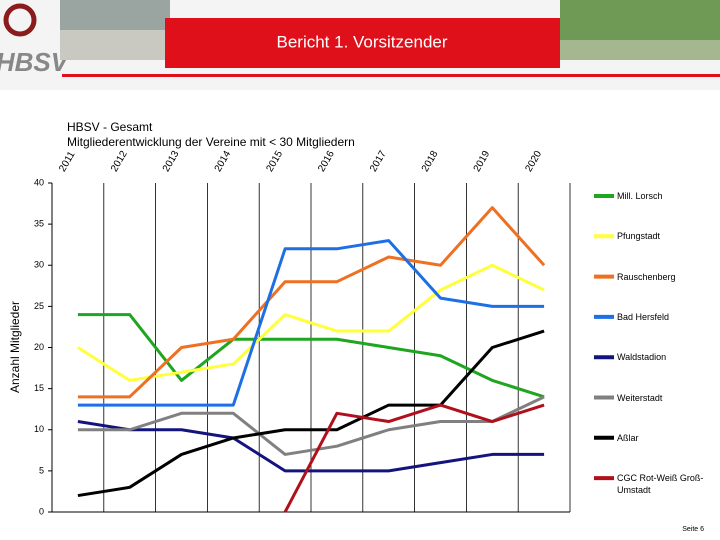  Describe the element at coordinates (693, 529) in the screenshot. I see `page-number: Seite 6` at that location.